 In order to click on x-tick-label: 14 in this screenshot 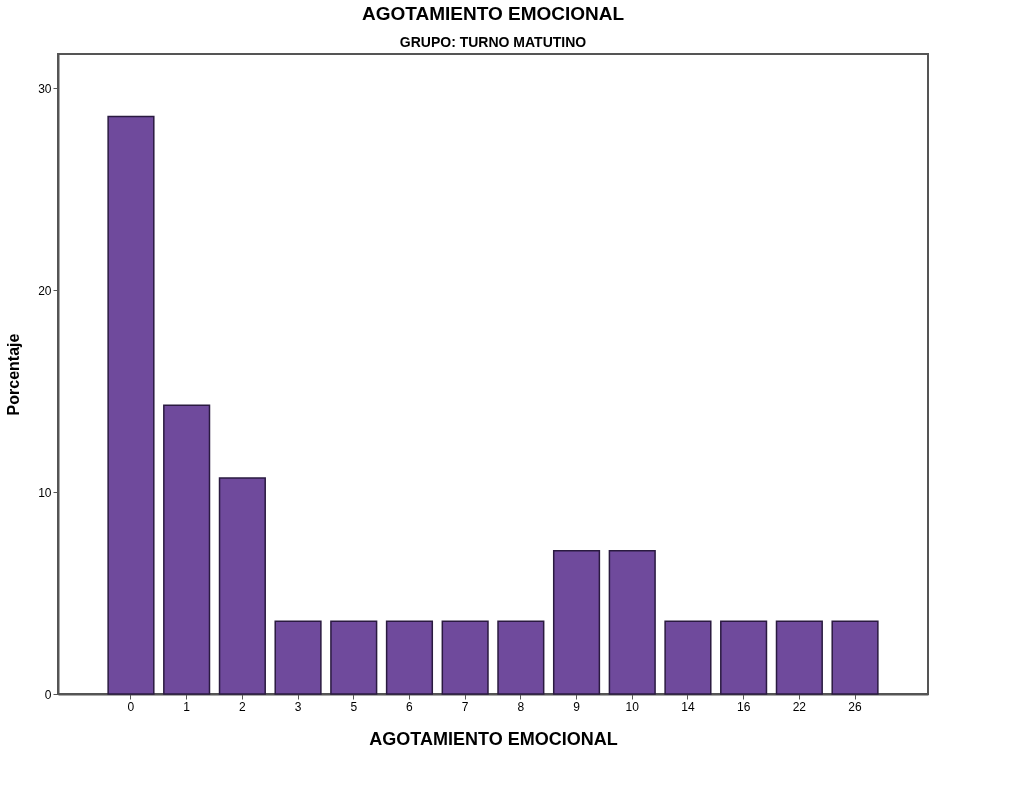, I will do `click(688, 706)`.